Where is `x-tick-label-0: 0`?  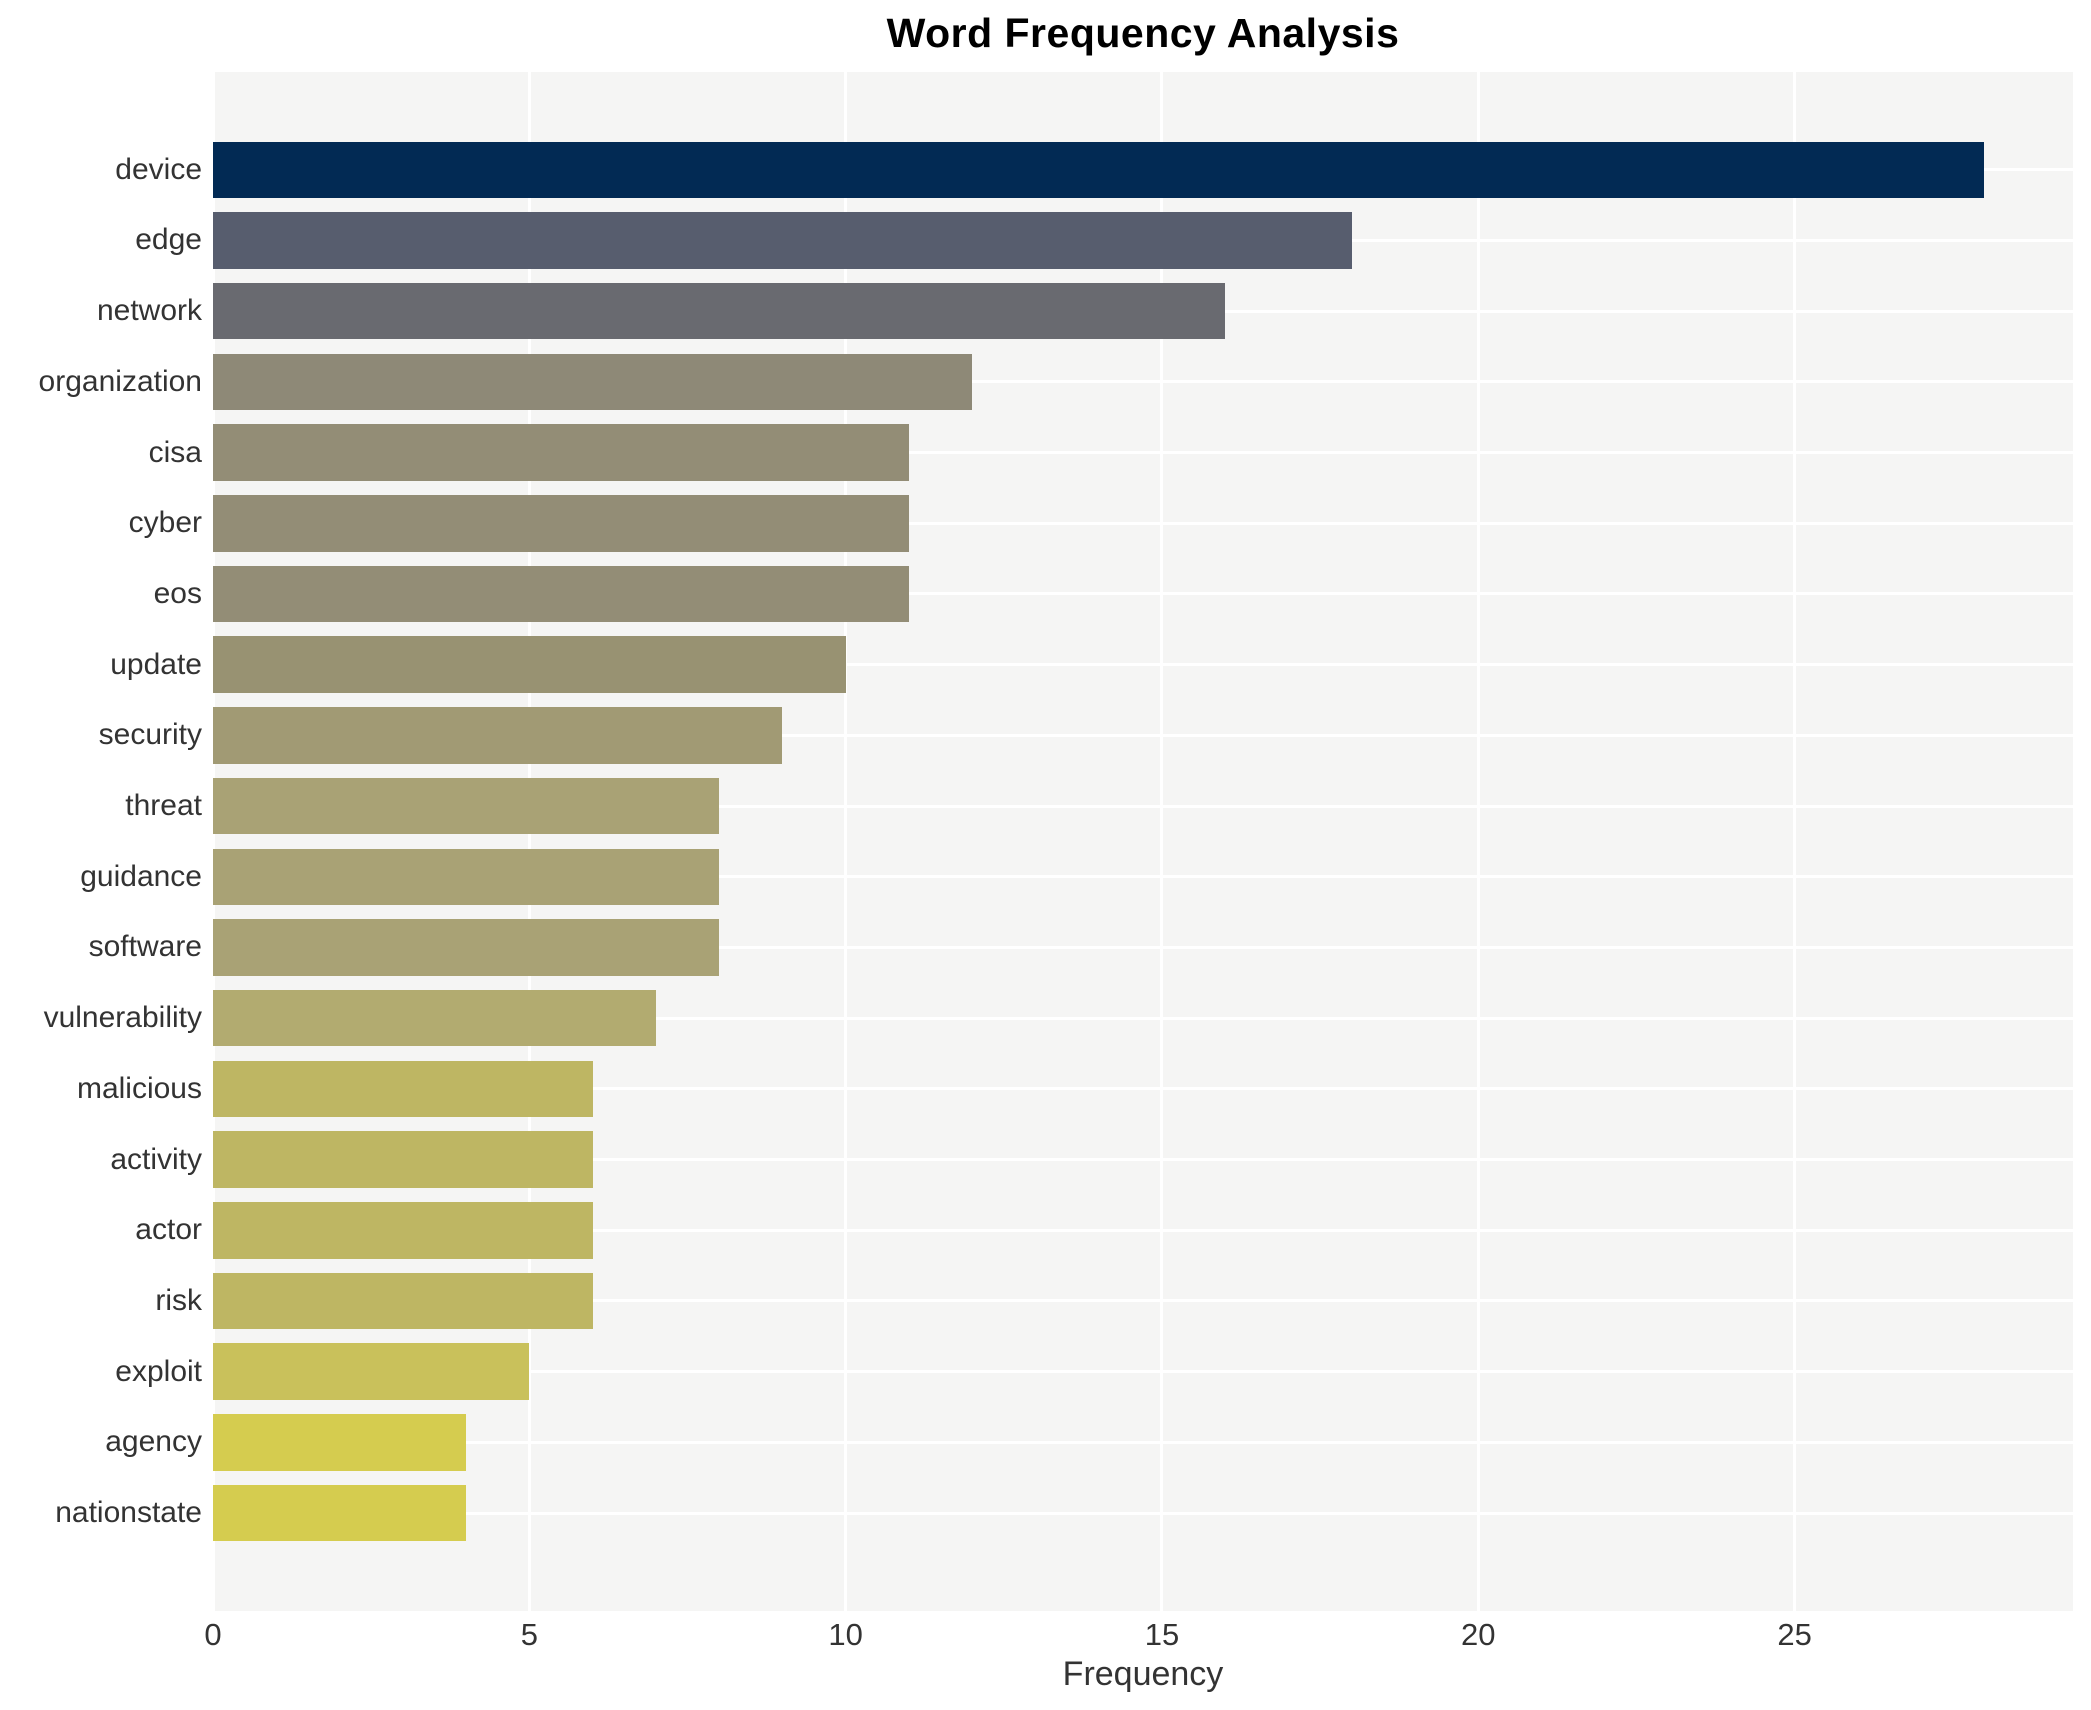 x-tick-label-0: 0 is located at coordinates (213, 1634).